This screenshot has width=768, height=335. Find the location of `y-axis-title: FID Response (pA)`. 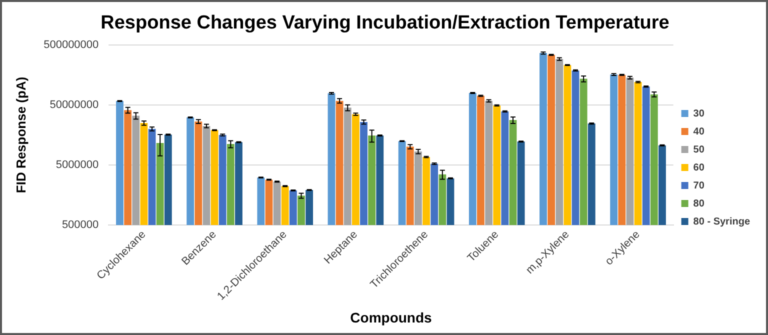

y-axis-title: FID Response (pA) is located at coordinates (20, 135).